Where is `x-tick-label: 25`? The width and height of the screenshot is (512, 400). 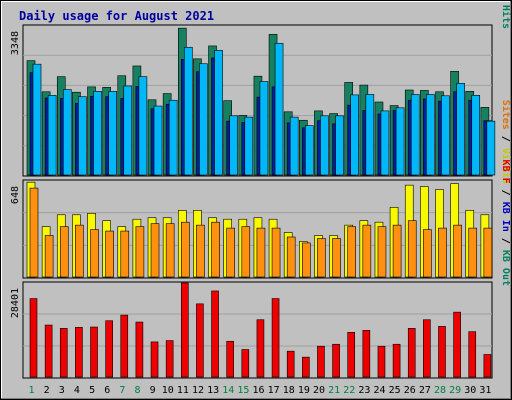
x-tick-label: 25 is located at coordinates (395, 390).